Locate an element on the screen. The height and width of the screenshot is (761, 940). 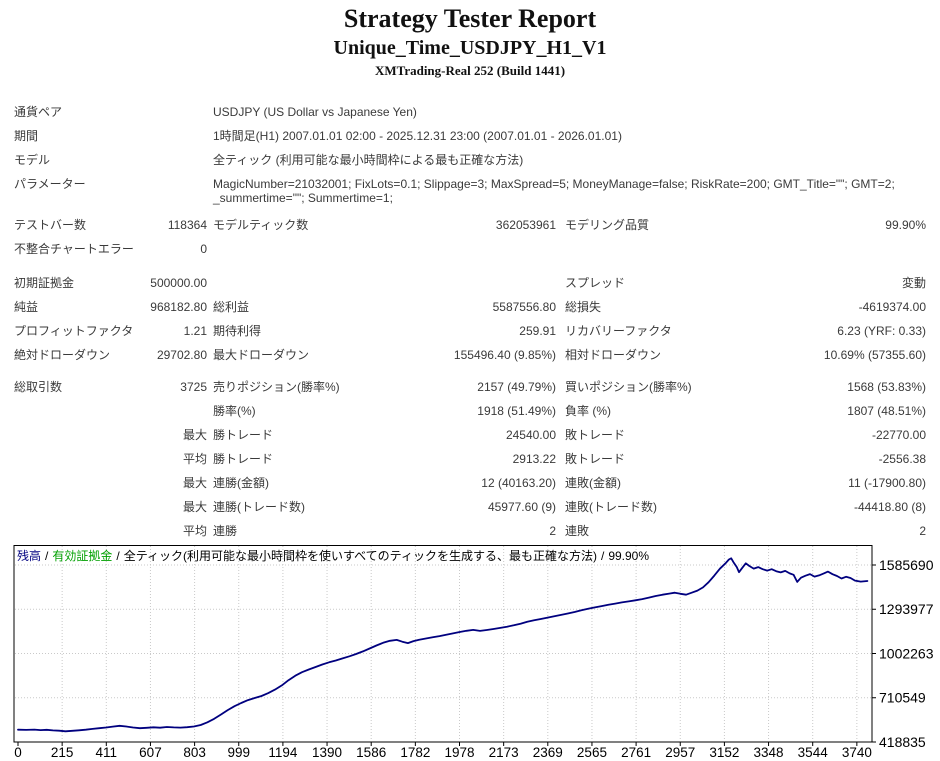
stat-label: スプレッド is located at coordinates (595, 283).